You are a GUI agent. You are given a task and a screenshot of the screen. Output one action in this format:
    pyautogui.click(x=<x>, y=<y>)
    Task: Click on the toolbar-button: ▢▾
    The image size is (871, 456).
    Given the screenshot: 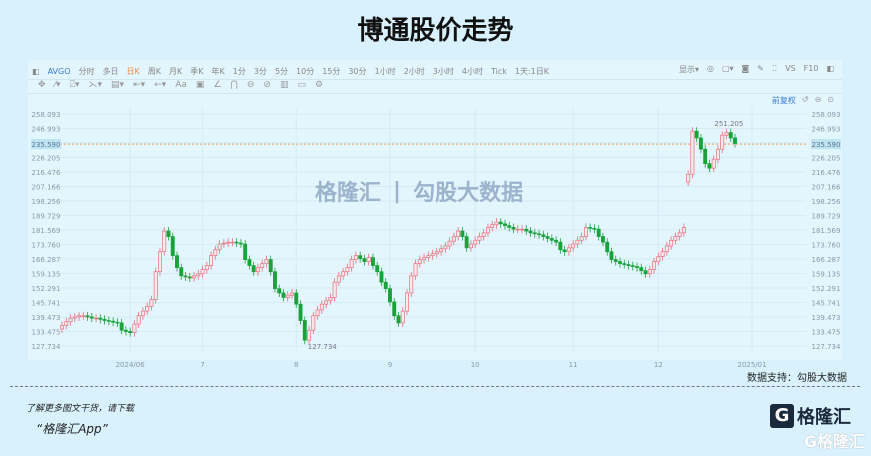 What is the action you would take?
    pyautogui.click(x=727, y=68)
    